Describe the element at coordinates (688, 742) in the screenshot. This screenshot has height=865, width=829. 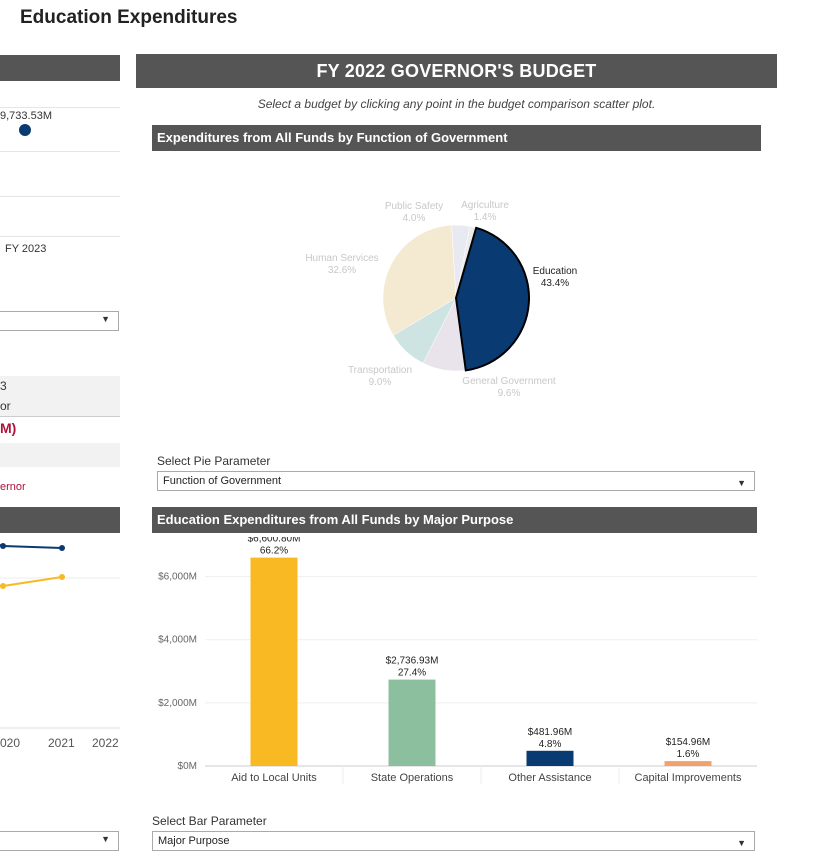
I see `bar-value-label: $154.96M` at that location.